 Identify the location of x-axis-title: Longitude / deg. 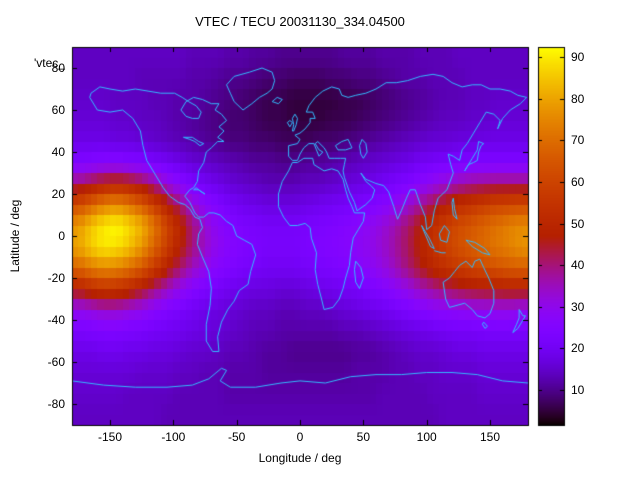
(300, 458).